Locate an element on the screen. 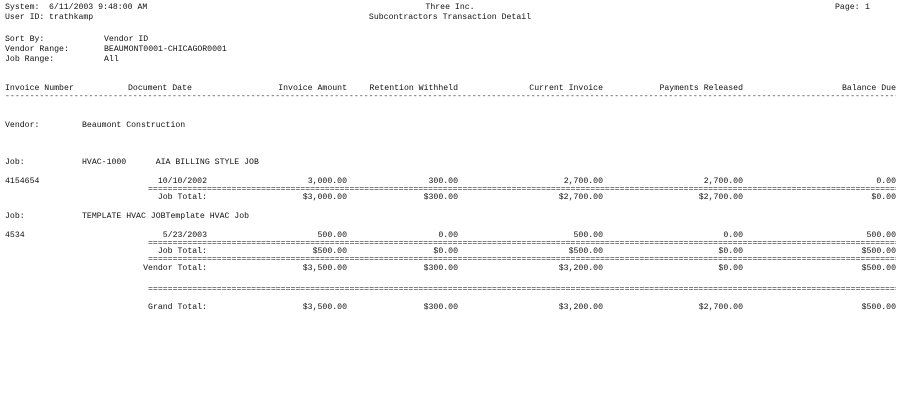 The image size is (900, 415). system-datetime: 6/11/2003 9:48:00 AM is located at coordinates (98, 7).